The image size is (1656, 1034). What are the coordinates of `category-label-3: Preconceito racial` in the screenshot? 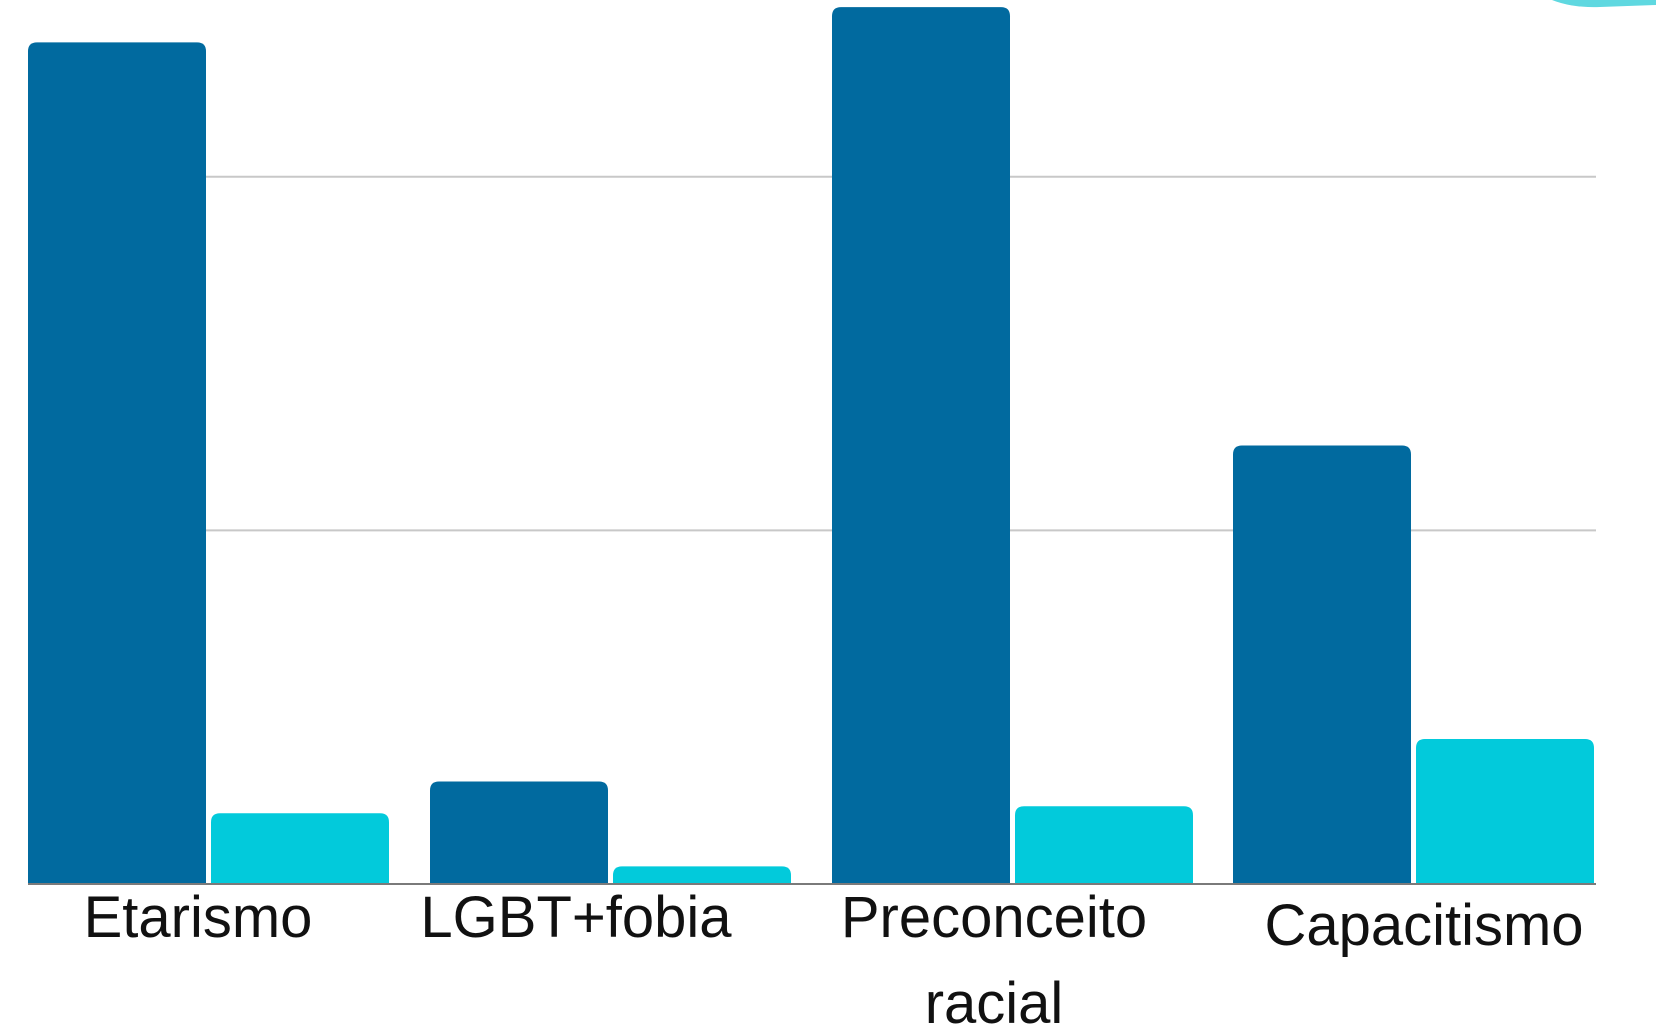 It's located at (994, 957).